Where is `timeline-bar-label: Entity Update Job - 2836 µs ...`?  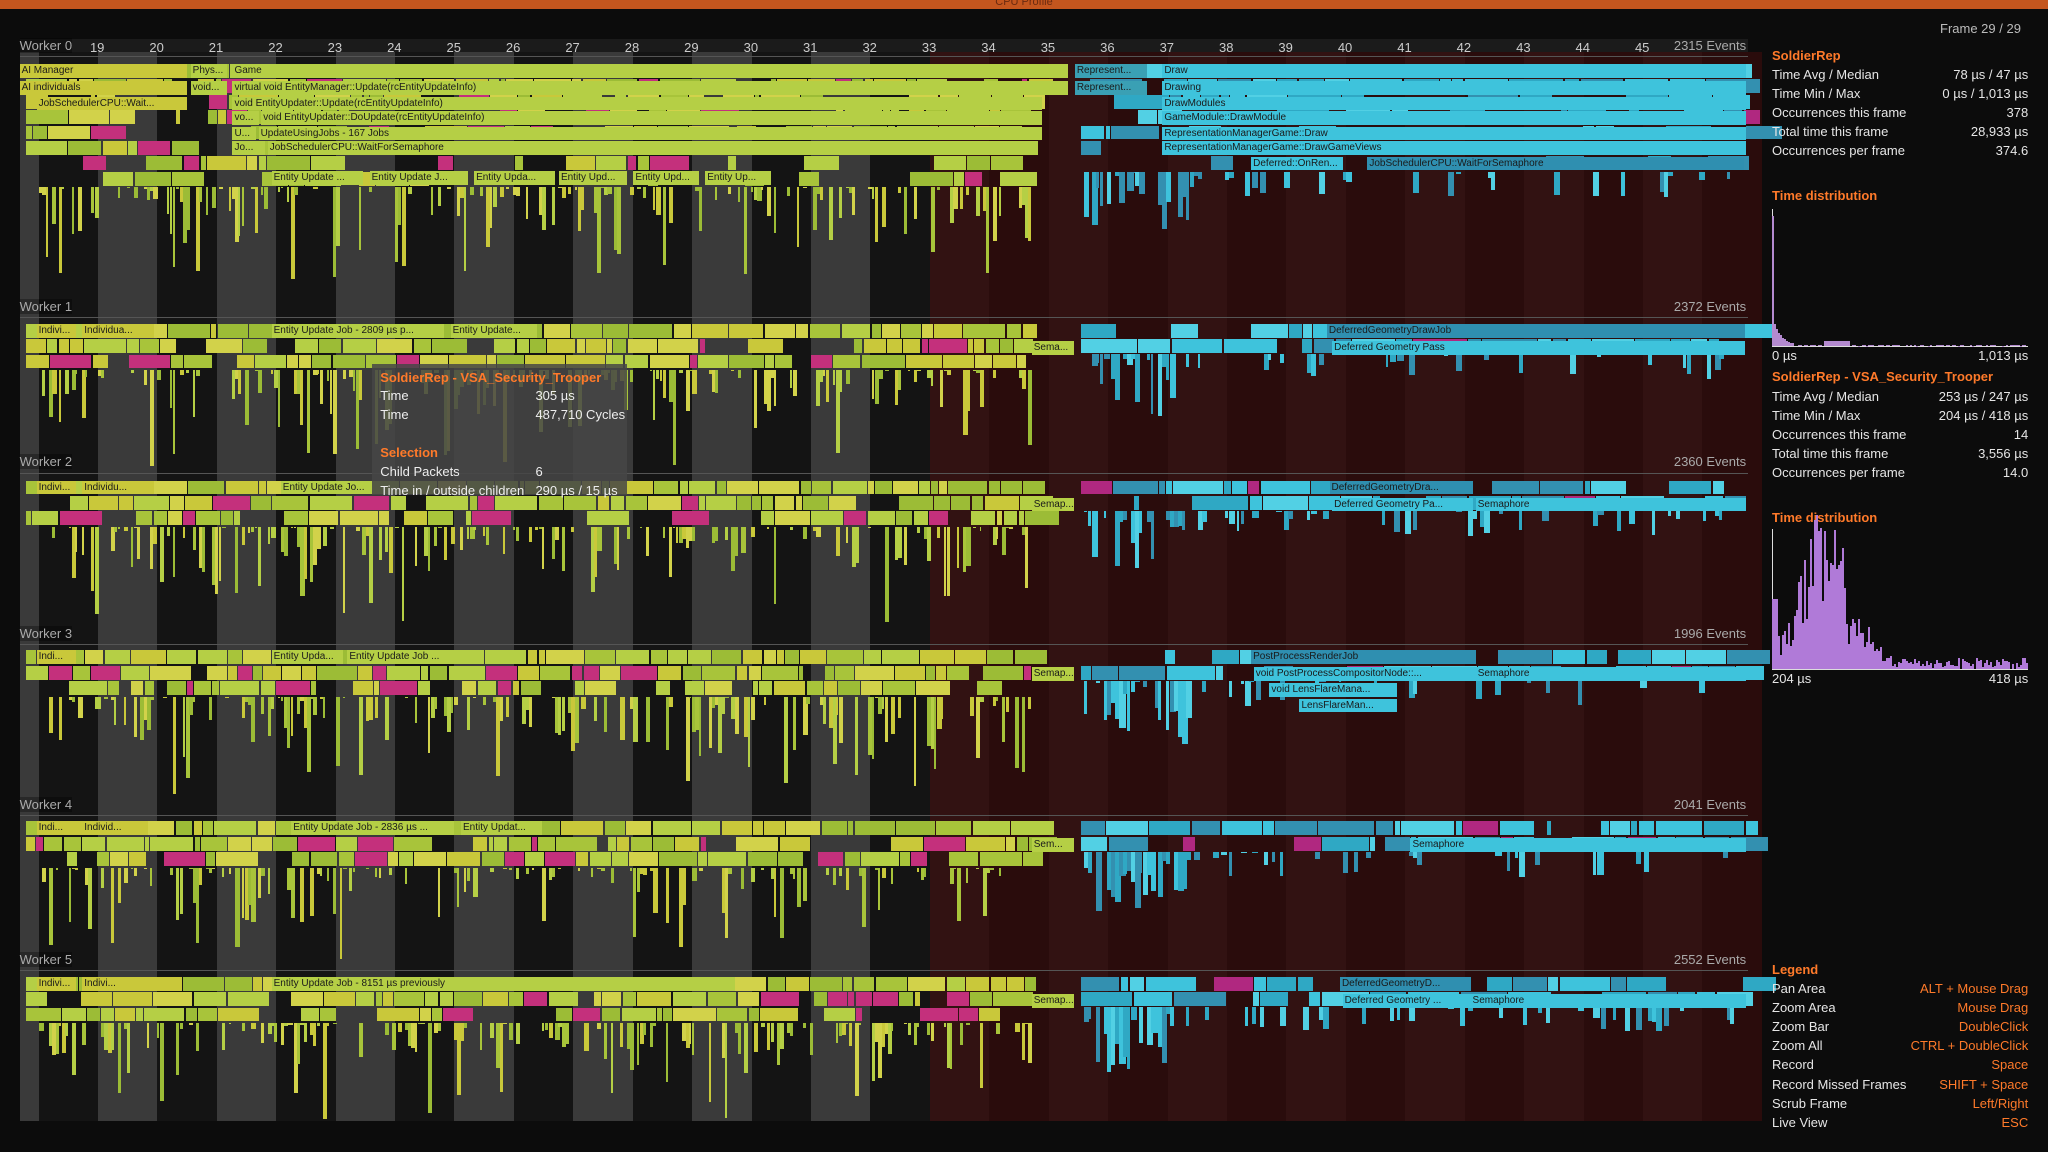 timeline-bar-label: Entity Update Job - 2836 µs ... is located at coordinates (373, 828).